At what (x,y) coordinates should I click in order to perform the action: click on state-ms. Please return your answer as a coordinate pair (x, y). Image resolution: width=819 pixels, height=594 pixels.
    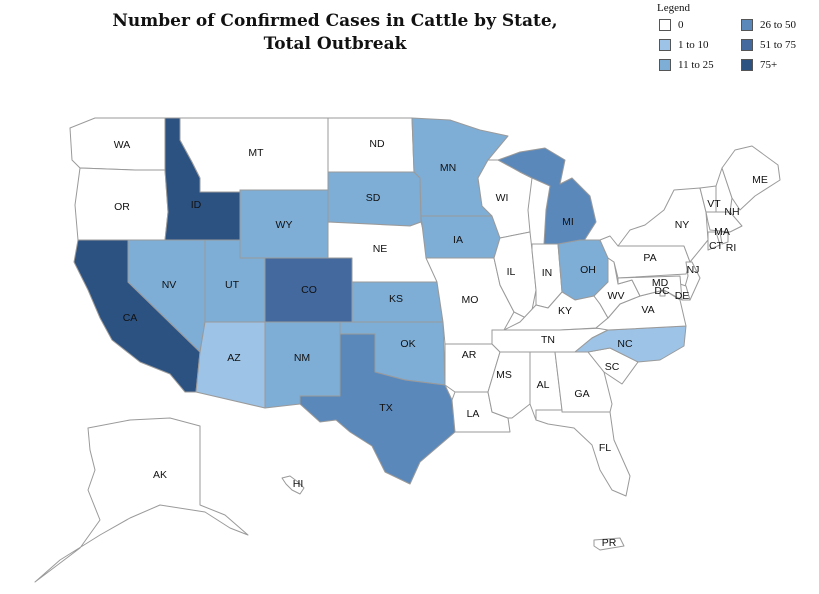
    Looking at the image, I should click on (509, 385).